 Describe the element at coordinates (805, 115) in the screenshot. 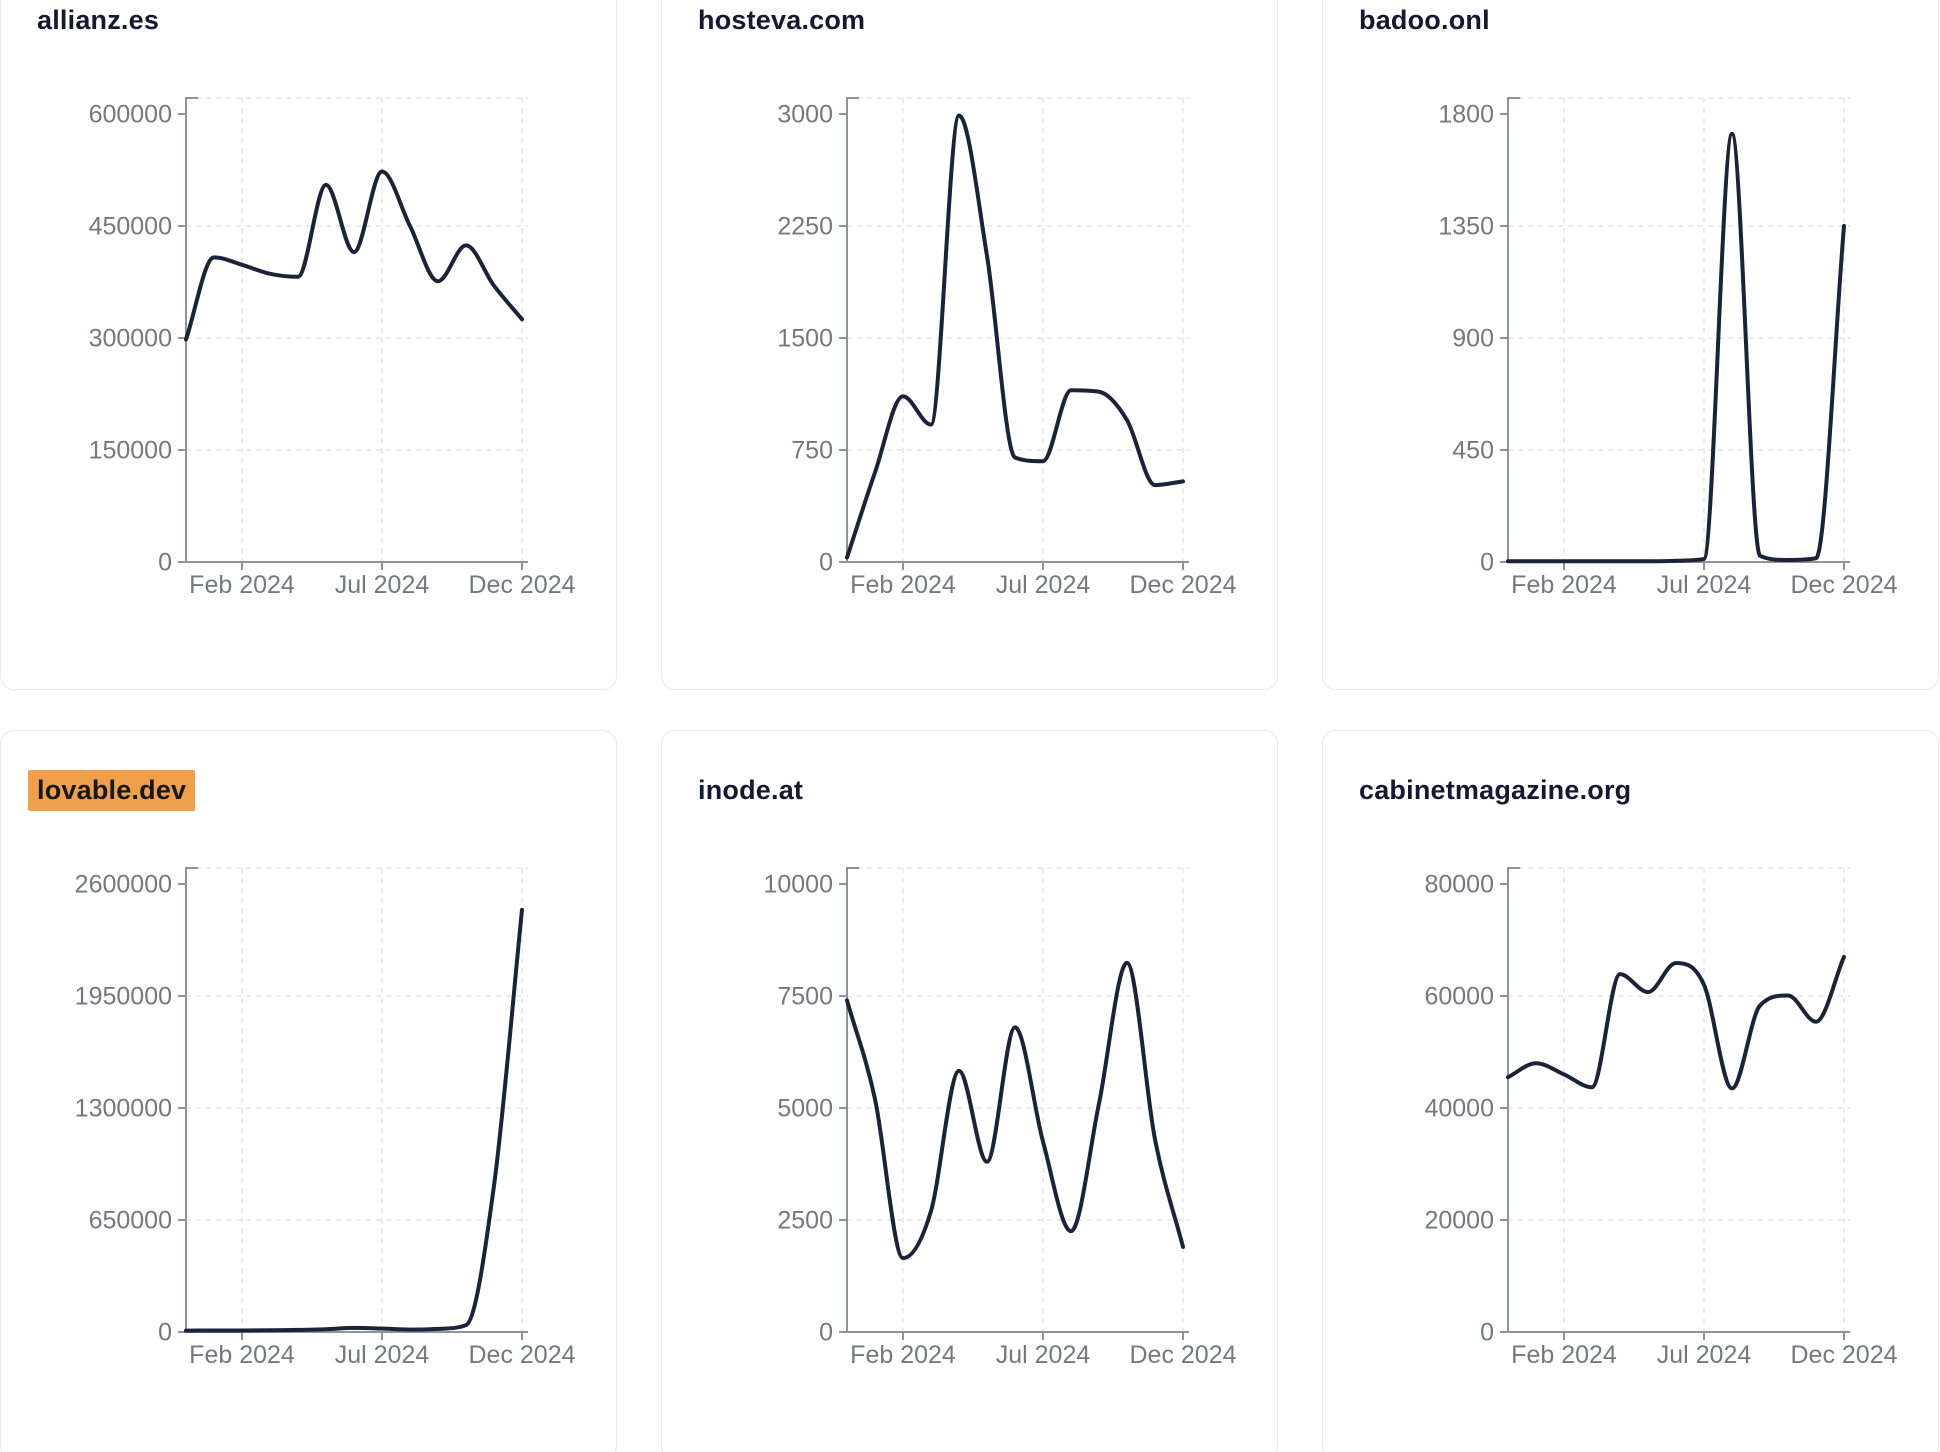

I see `y-tick-label: 3000` at that location.